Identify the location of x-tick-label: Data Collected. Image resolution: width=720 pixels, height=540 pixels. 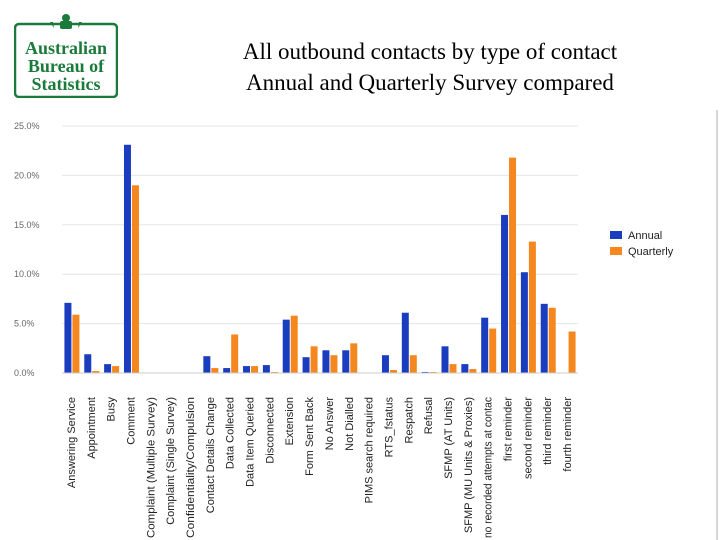
(231, 433).